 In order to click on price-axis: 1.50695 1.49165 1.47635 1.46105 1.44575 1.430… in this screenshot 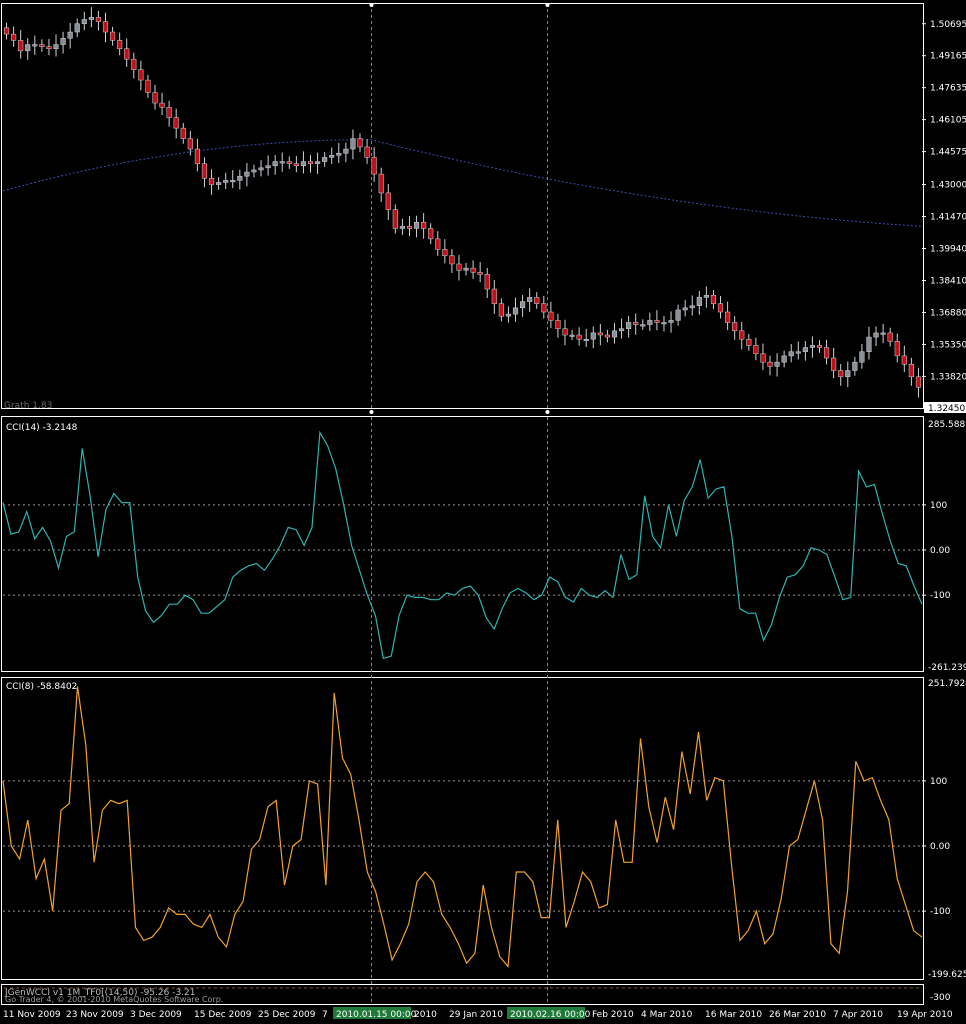, I will do `click(944, 201)`.